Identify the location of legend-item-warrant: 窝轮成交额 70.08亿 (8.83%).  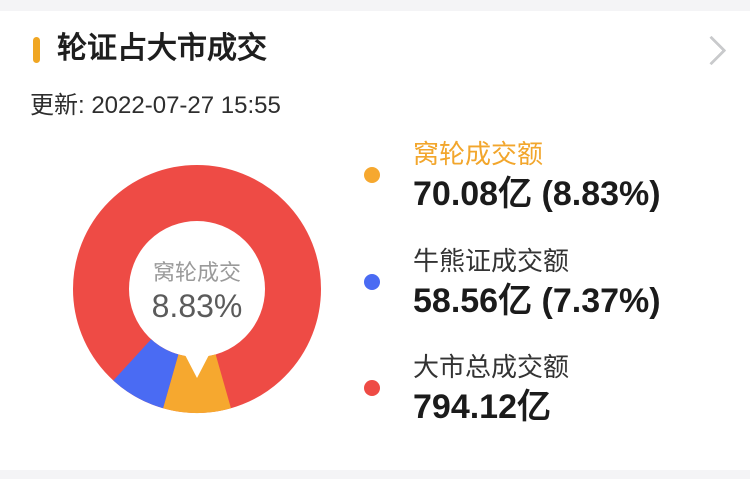
(553, 176).